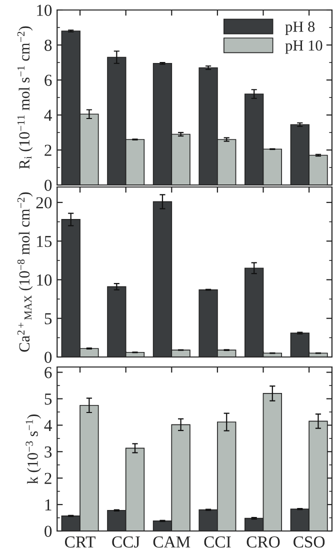  What do you see at coordinates (44, 202) in the screenshot?
I see `y-tick-label: 20` at bounding box center [44, 202].